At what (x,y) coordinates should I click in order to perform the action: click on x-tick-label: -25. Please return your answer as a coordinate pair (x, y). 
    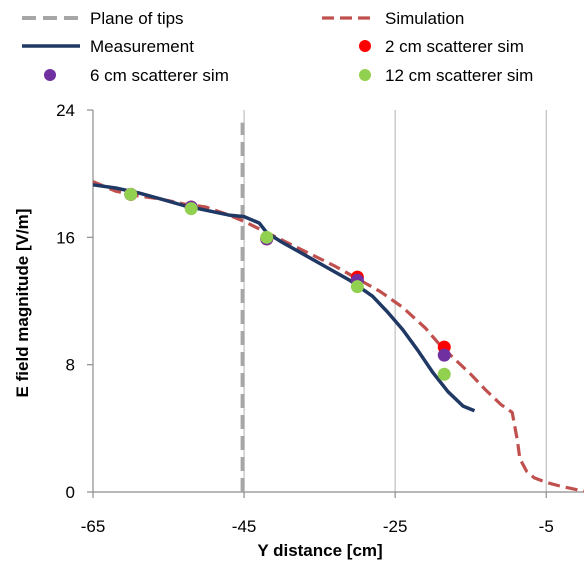
    Looking at the image, I should click on (395, 526).